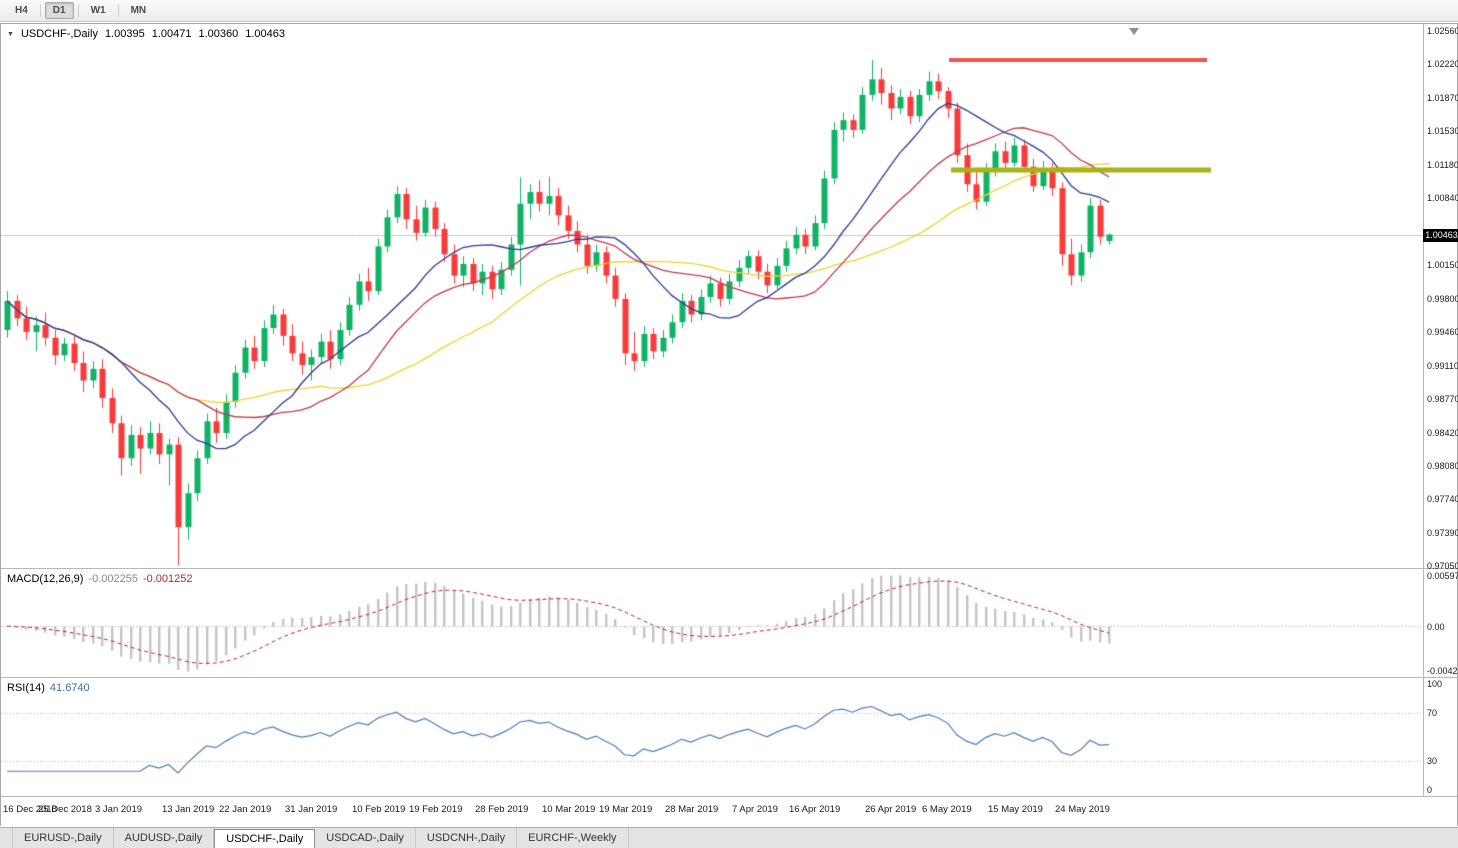 This screenshot has height=848, width=1458. What do you see at coordinates (1442, 671) in the screenshot?
I see `macd-axis-label: -0.00425` at bounding box center [1442, 671].